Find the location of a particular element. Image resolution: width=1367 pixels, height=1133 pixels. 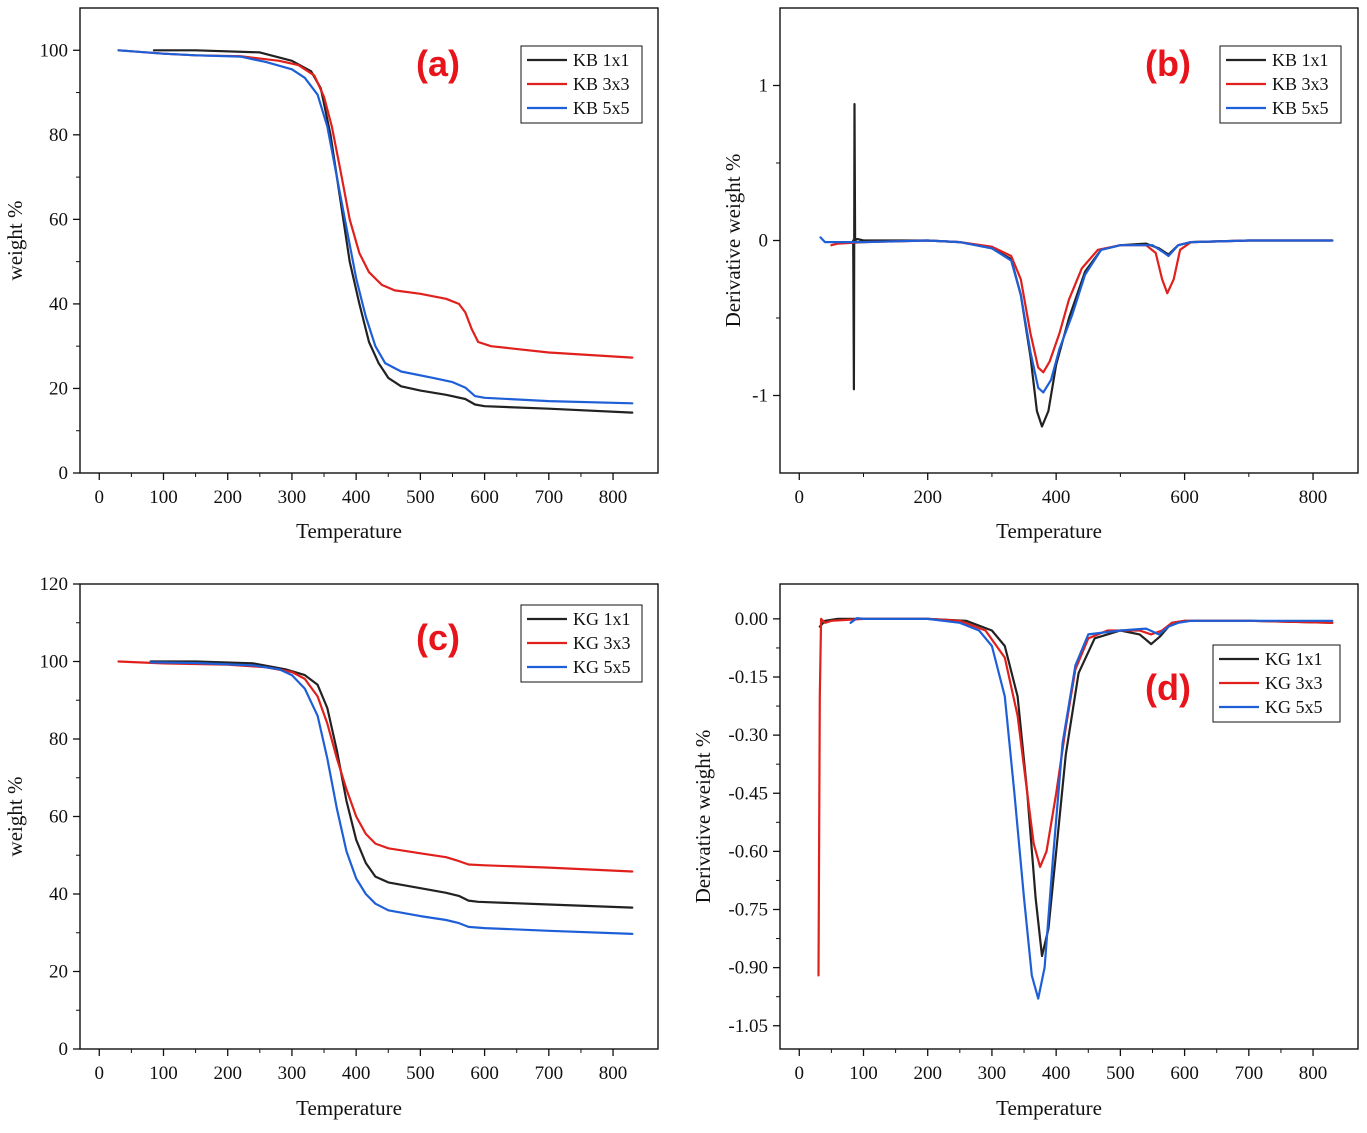

panel-label: (a) is located at coordinates (438, 63).